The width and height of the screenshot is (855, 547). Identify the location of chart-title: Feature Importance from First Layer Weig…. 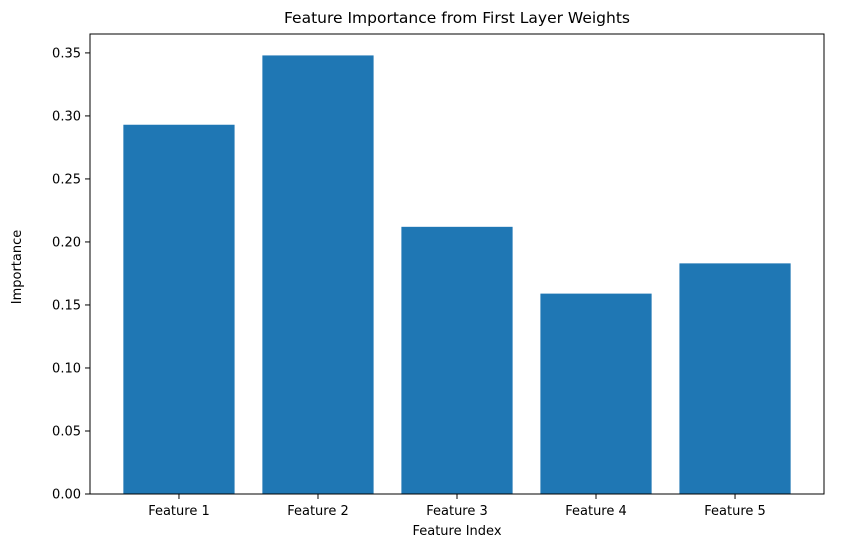
(457, 18).